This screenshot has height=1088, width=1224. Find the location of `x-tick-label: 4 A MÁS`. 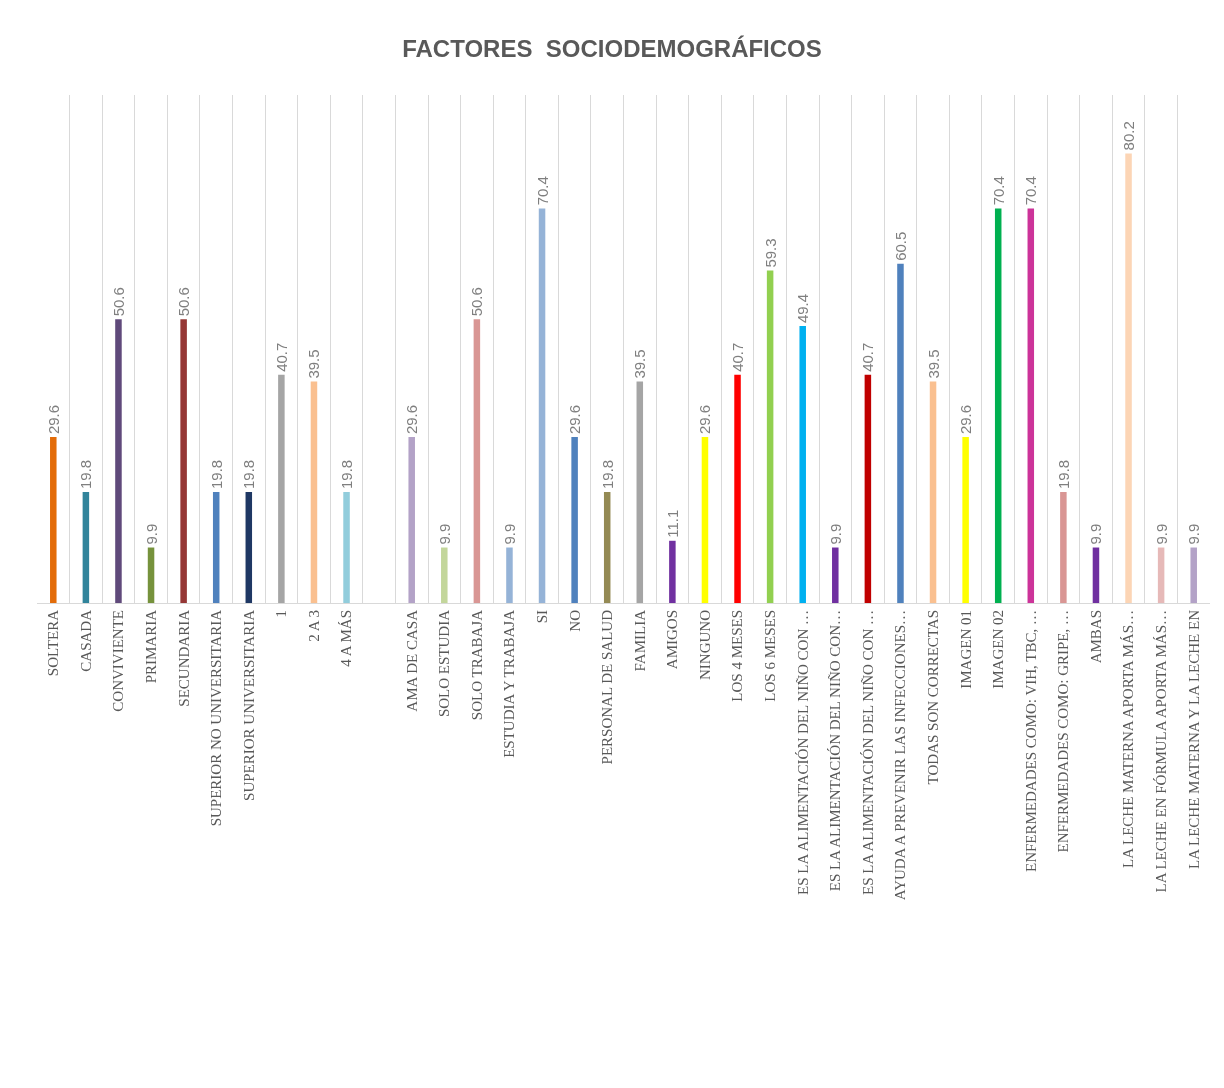

x-tick-label: 4 A MÁS is located at coordinates (346, 638).